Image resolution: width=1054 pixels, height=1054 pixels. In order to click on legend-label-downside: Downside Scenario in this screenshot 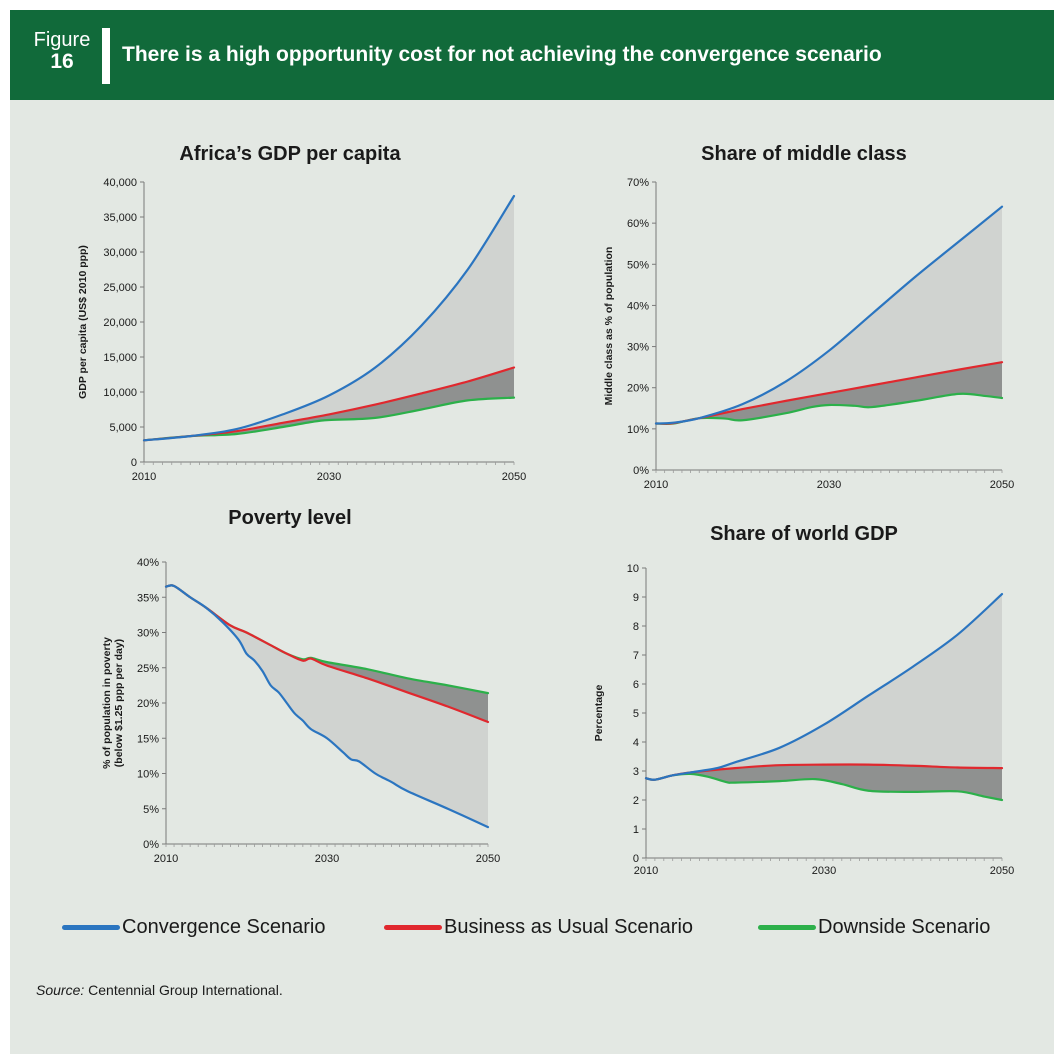, I will do `click(904, 926)`.